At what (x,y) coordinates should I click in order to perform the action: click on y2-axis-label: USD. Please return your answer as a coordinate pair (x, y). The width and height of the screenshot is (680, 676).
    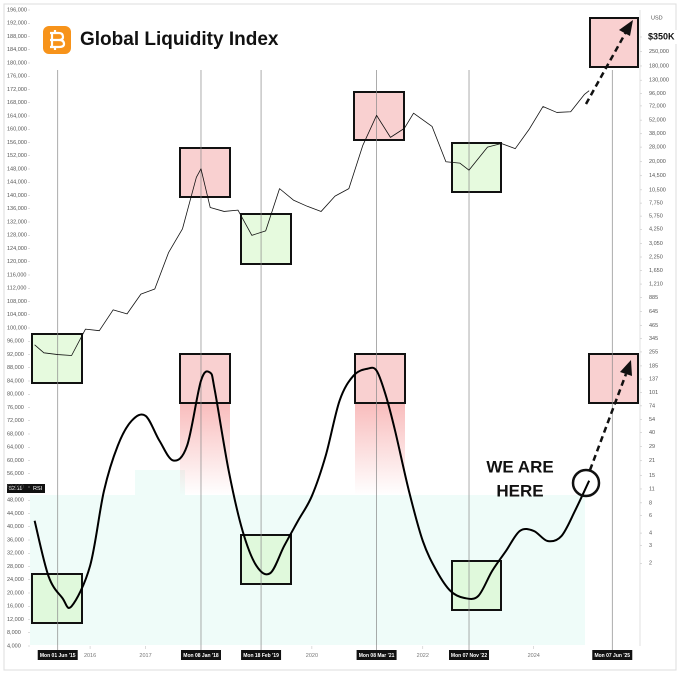
    Looking at the image, I should click on (657, 18).